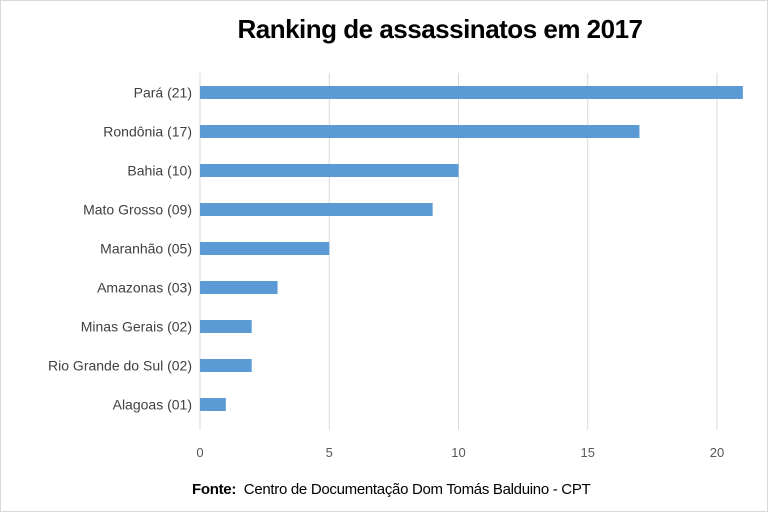  What do you see at coordinates (163, 93) in the screenshot?
I see `y-tick-label: Pará (21)` at bounding box center [163, 93].